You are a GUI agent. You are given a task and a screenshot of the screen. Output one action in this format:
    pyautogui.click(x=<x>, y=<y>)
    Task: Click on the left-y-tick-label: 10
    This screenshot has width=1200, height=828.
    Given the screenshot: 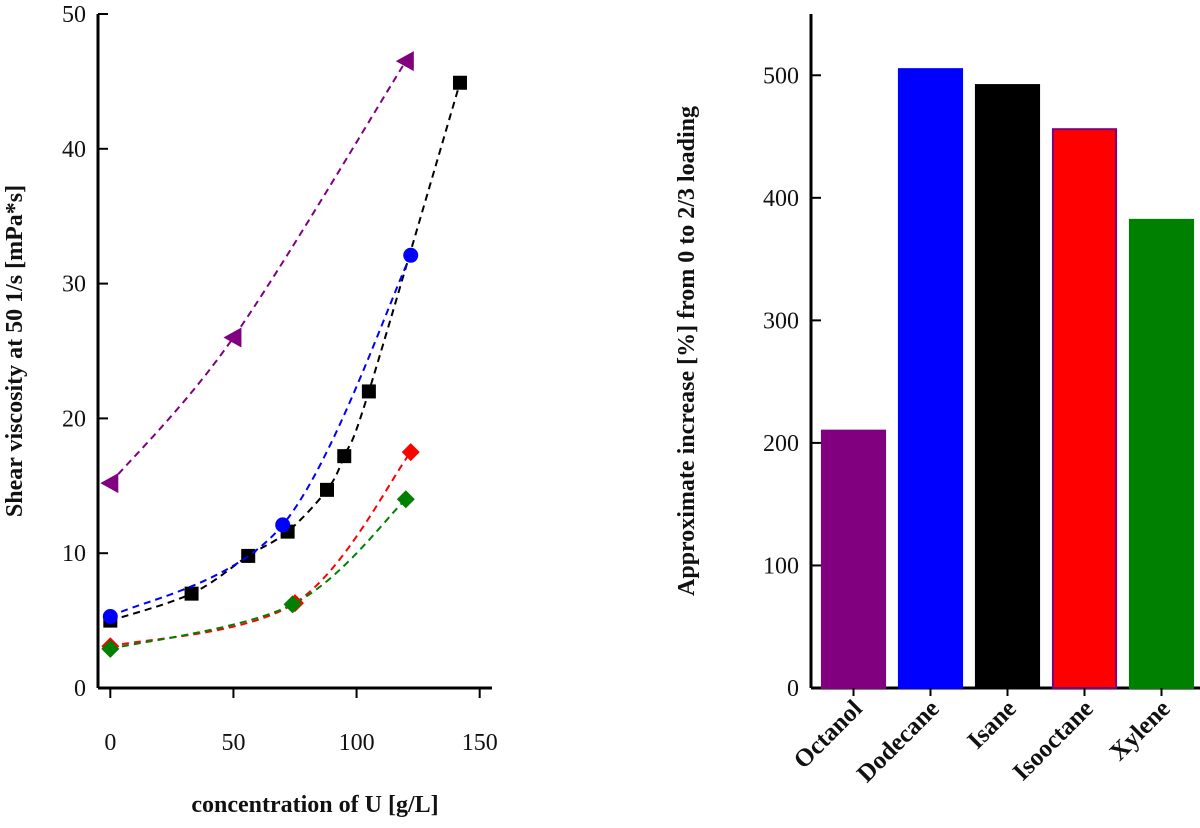 What is the action you would take?
    pyautogui.click(x=74, y=554)
    